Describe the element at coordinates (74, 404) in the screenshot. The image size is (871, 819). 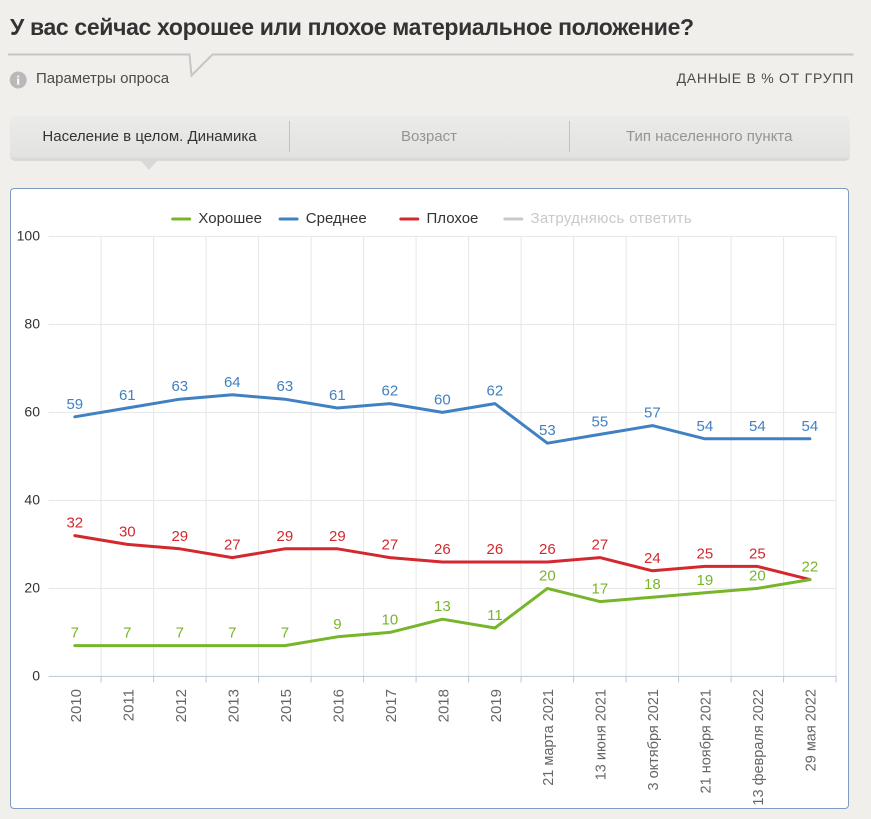
I see `svg-text: 59` at that location.